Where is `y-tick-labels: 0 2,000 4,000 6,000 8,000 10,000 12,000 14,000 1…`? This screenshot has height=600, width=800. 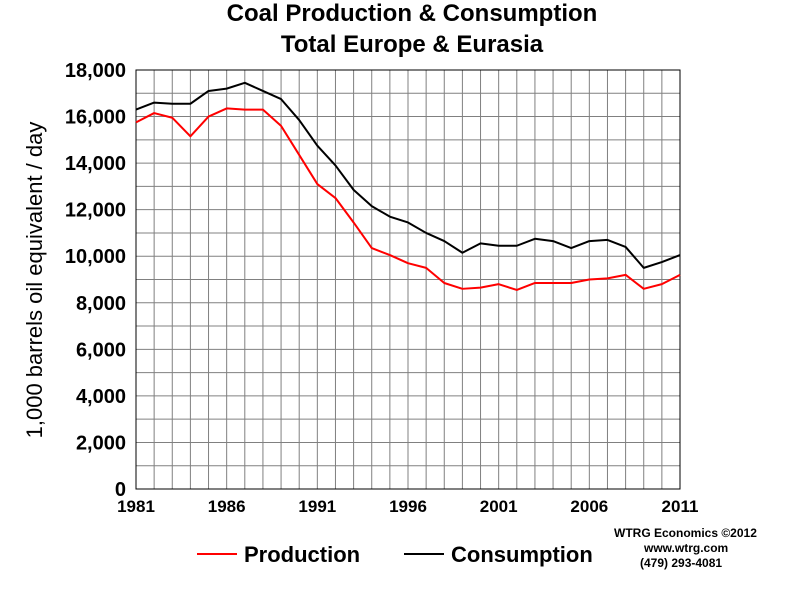
y-tick-labels: 0 2,000 4,000 6,000 8,000 10,000 12,000 14,000 1… is located at coordinates (95, 280).